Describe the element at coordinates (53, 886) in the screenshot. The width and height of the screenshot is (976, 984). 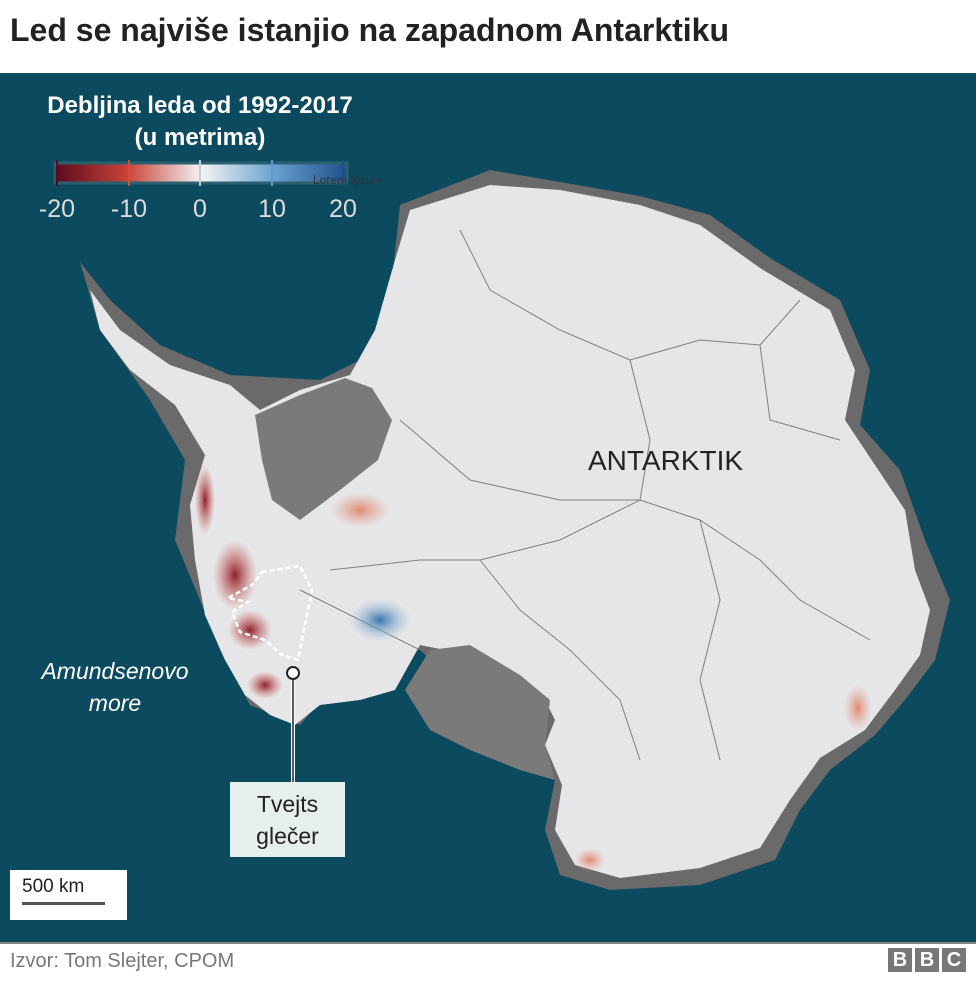
I see `scale-label: 500 km` at that location.